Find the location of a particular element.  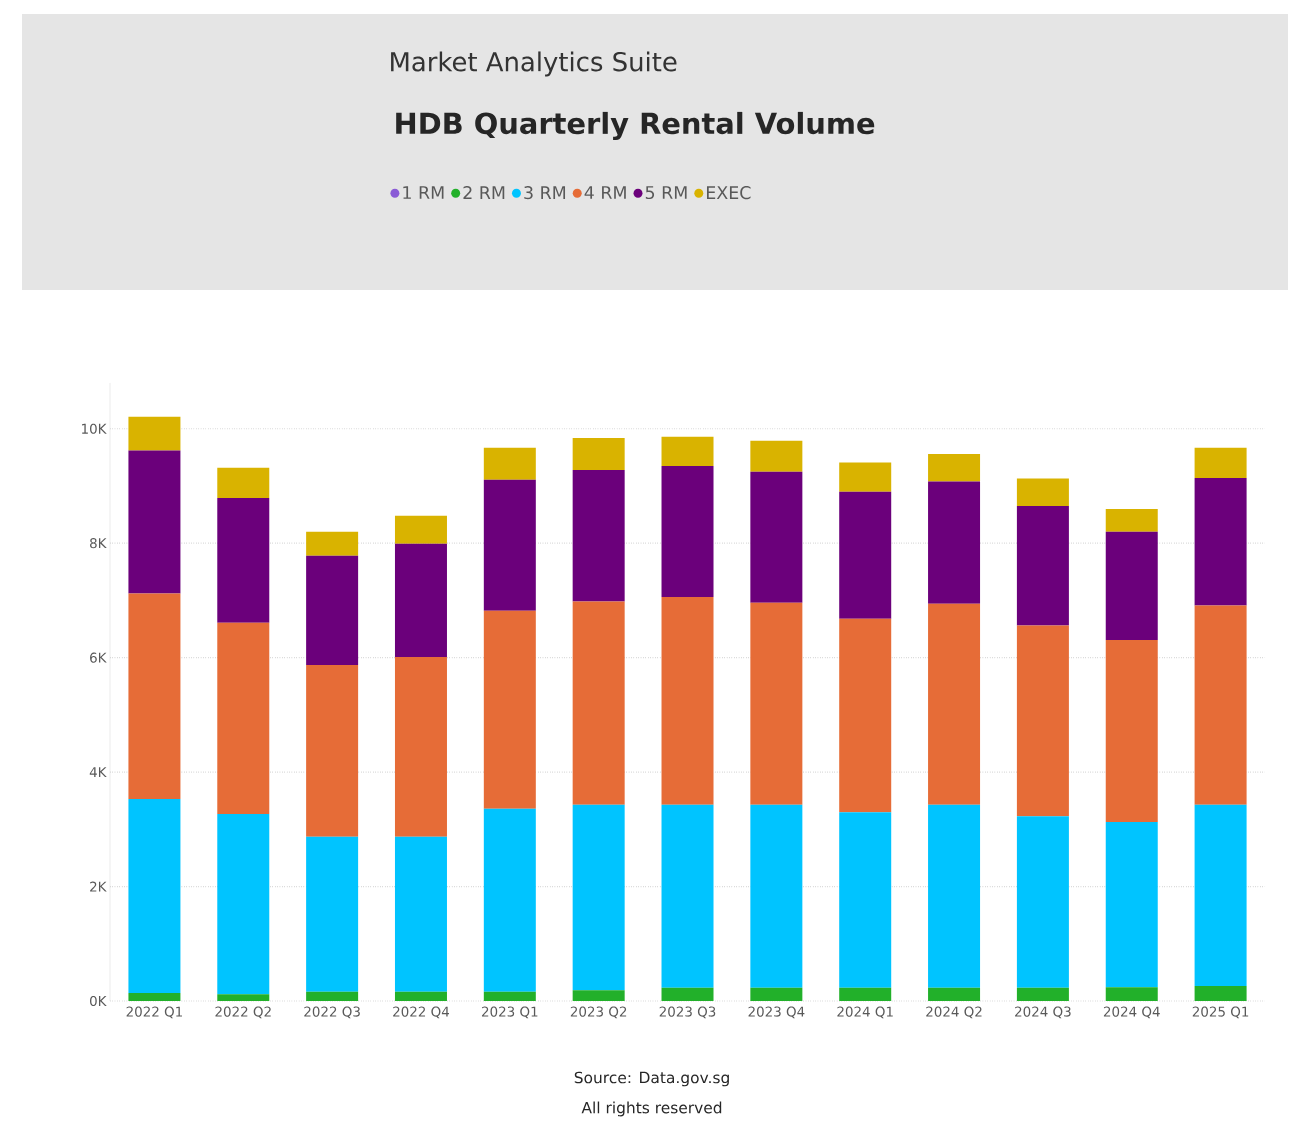

y-tick-label: 10K is located at coordinates (94, 428).